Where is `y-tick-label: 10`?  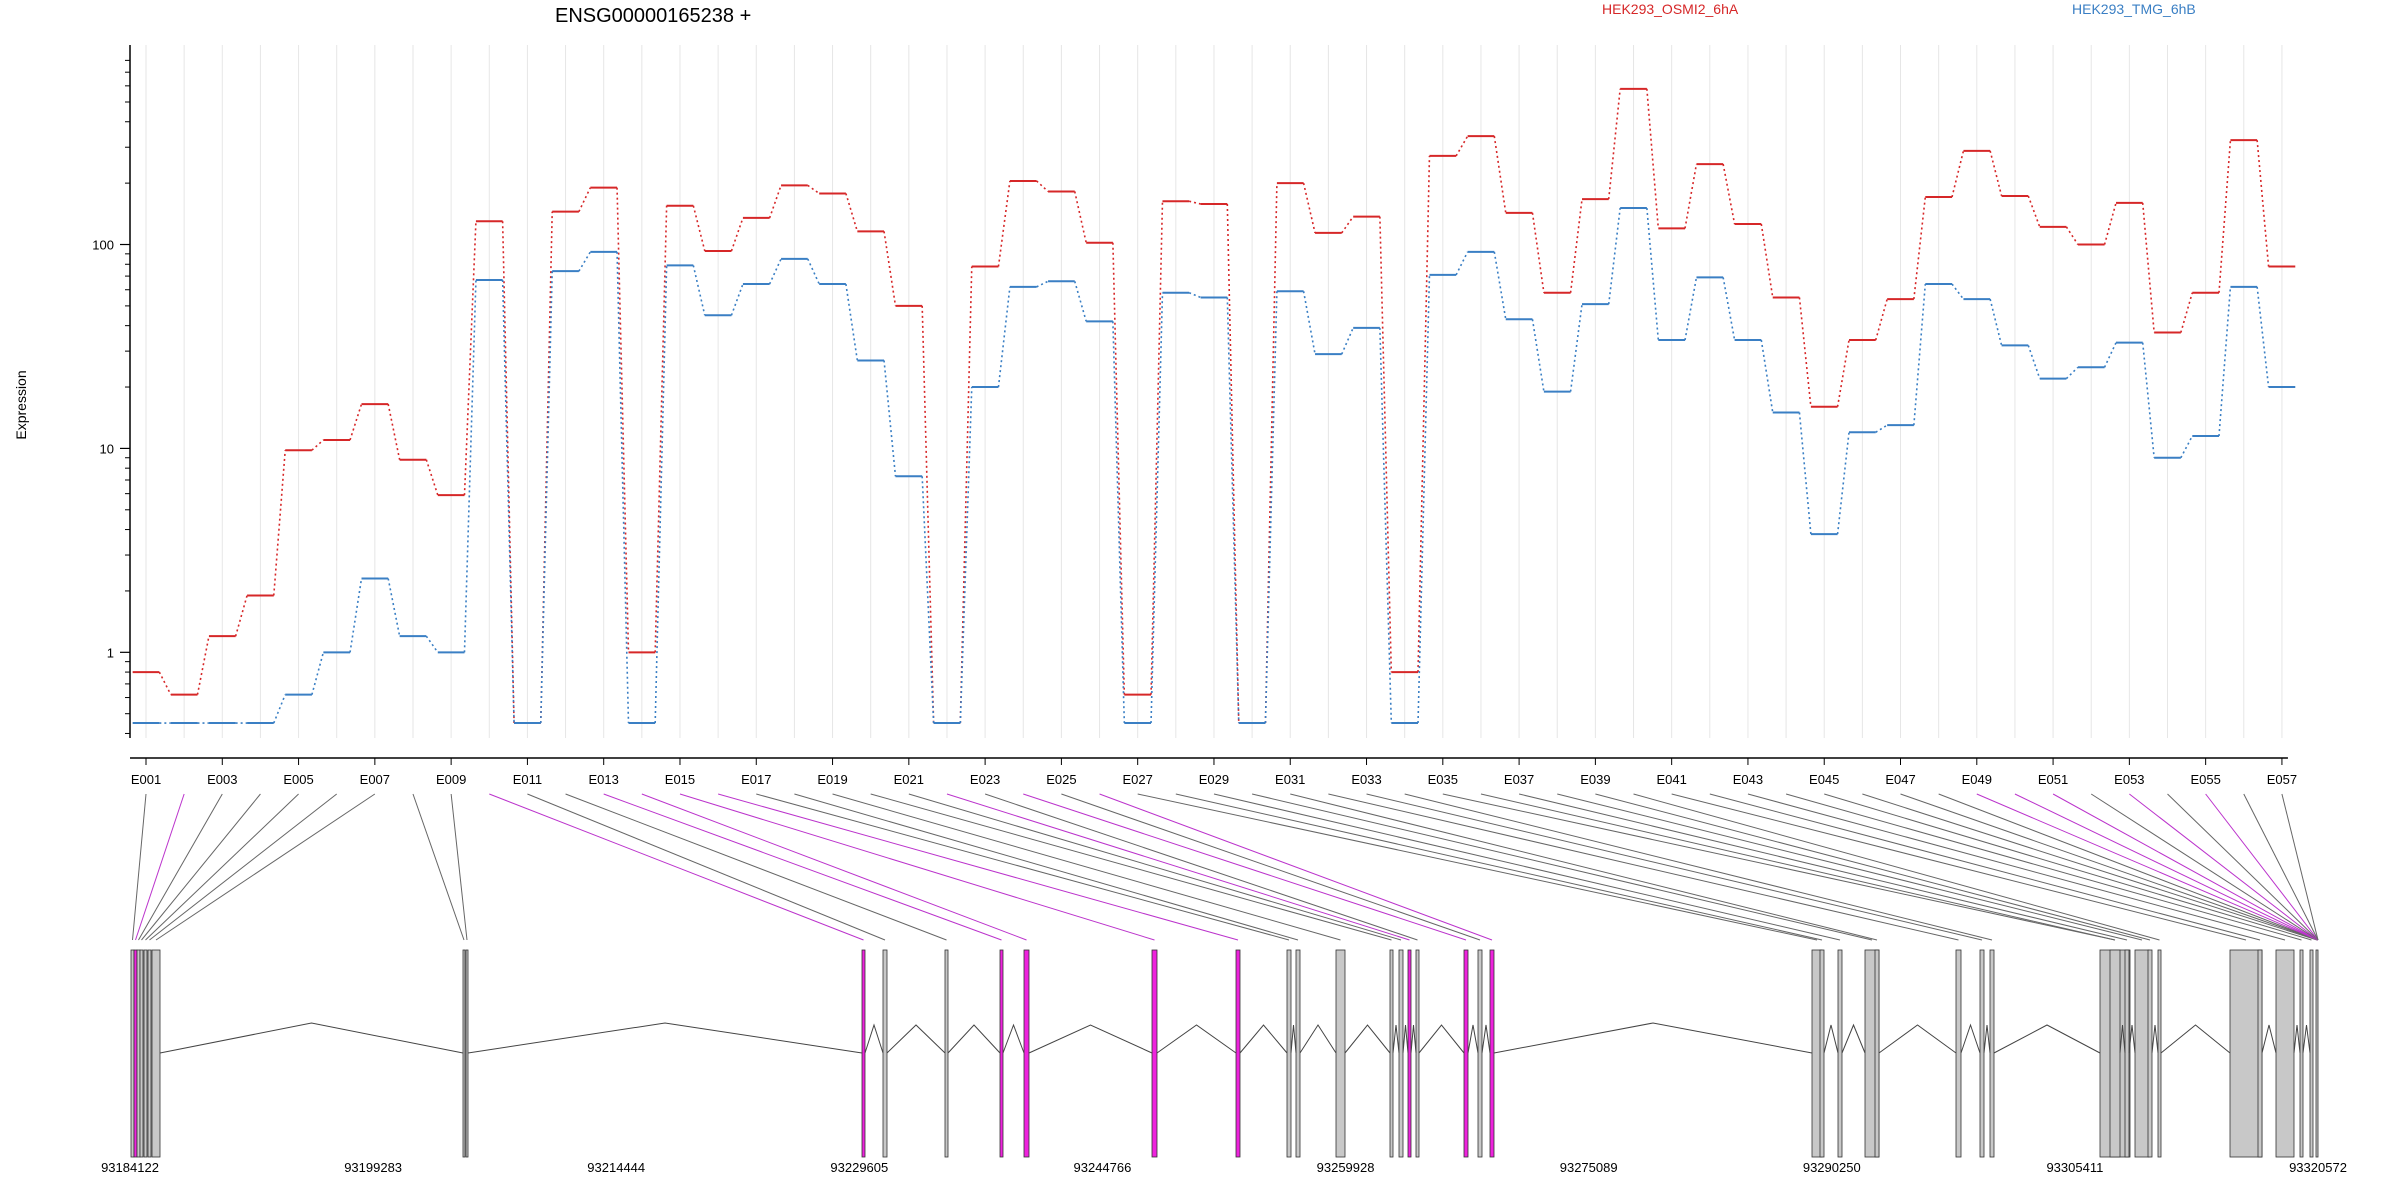 y-tick-label: 10 is located at coordinates (107, 448).